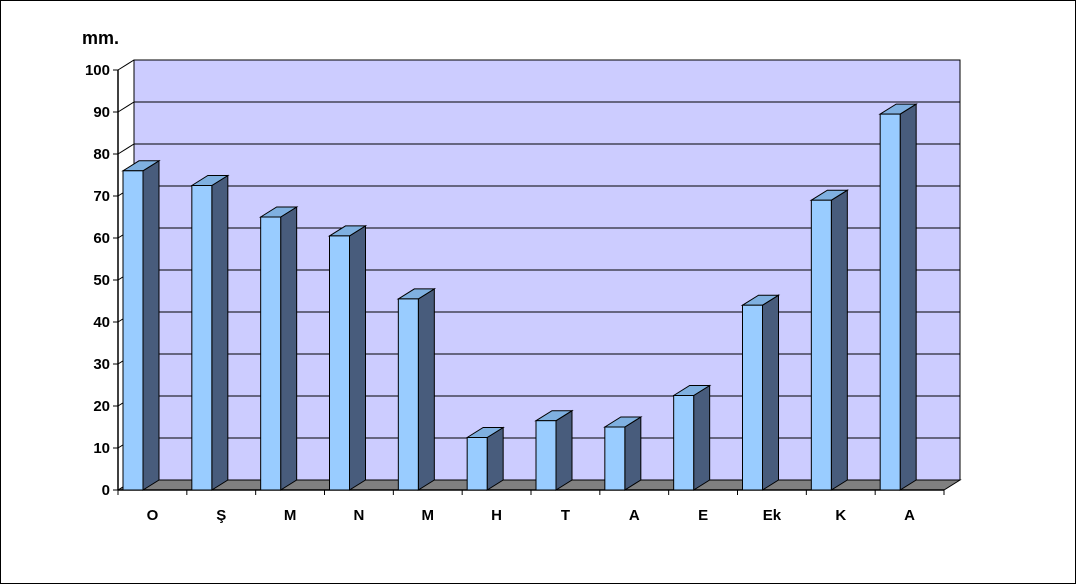 The image size is (1076, 584). What do you see at coordinates (840, 515) in the screenshot?
I see `x-category-label: K` at bounding box center [840, 515].